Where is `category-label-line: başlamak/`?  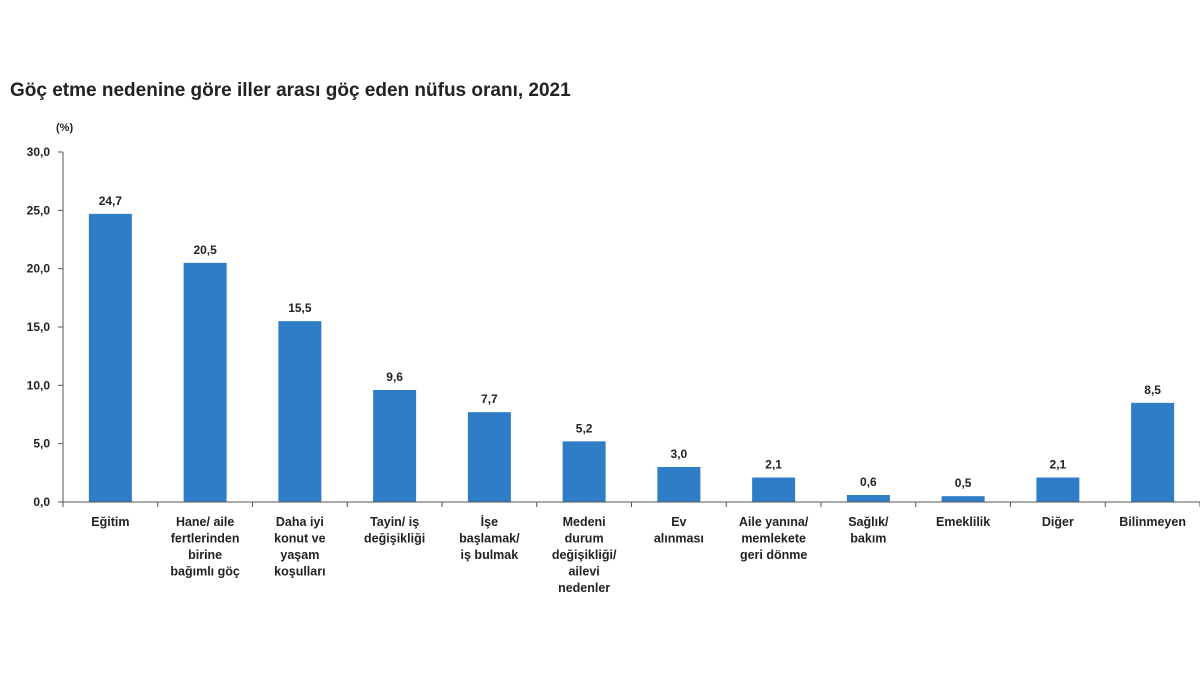 category-label-line: başlamak/ is located at coordinates (489, 539).